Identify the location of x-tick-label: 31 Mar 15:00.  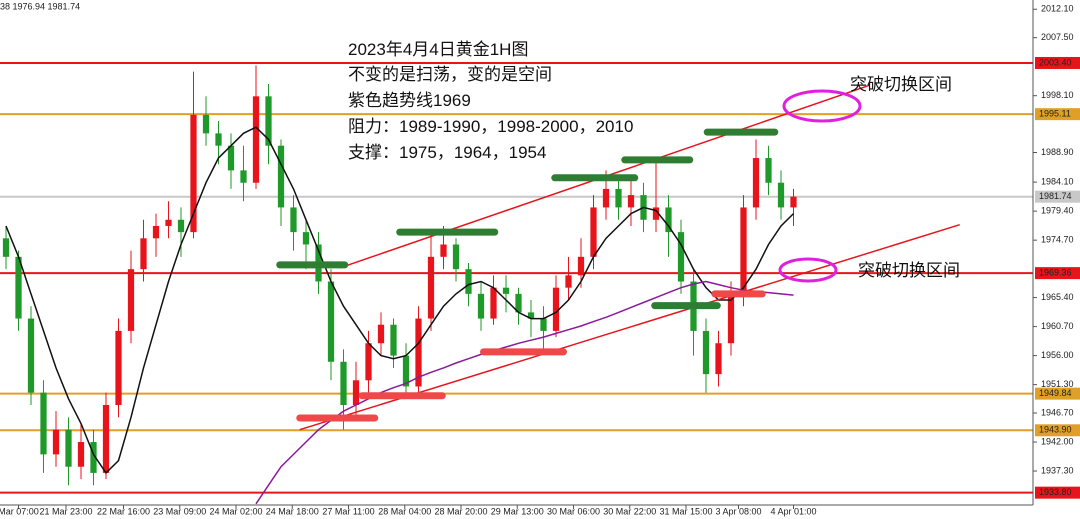
(685, 511).